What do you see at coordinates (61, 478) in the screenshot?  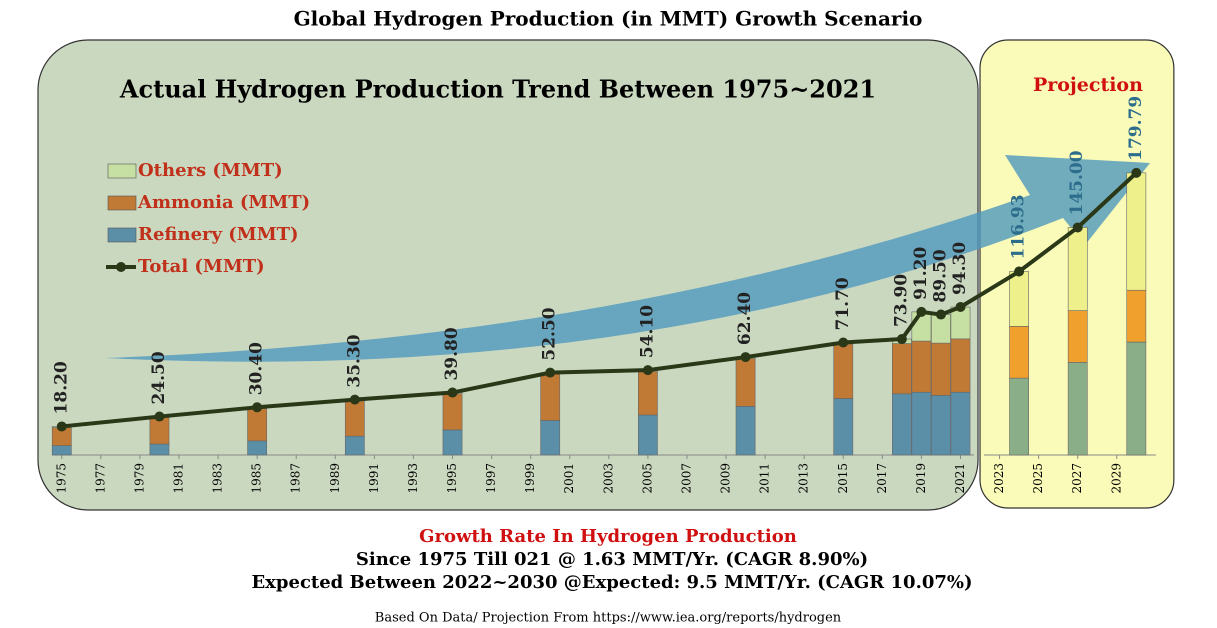 I see `x-tick-label: 1975` at bounding box center [61, 478].